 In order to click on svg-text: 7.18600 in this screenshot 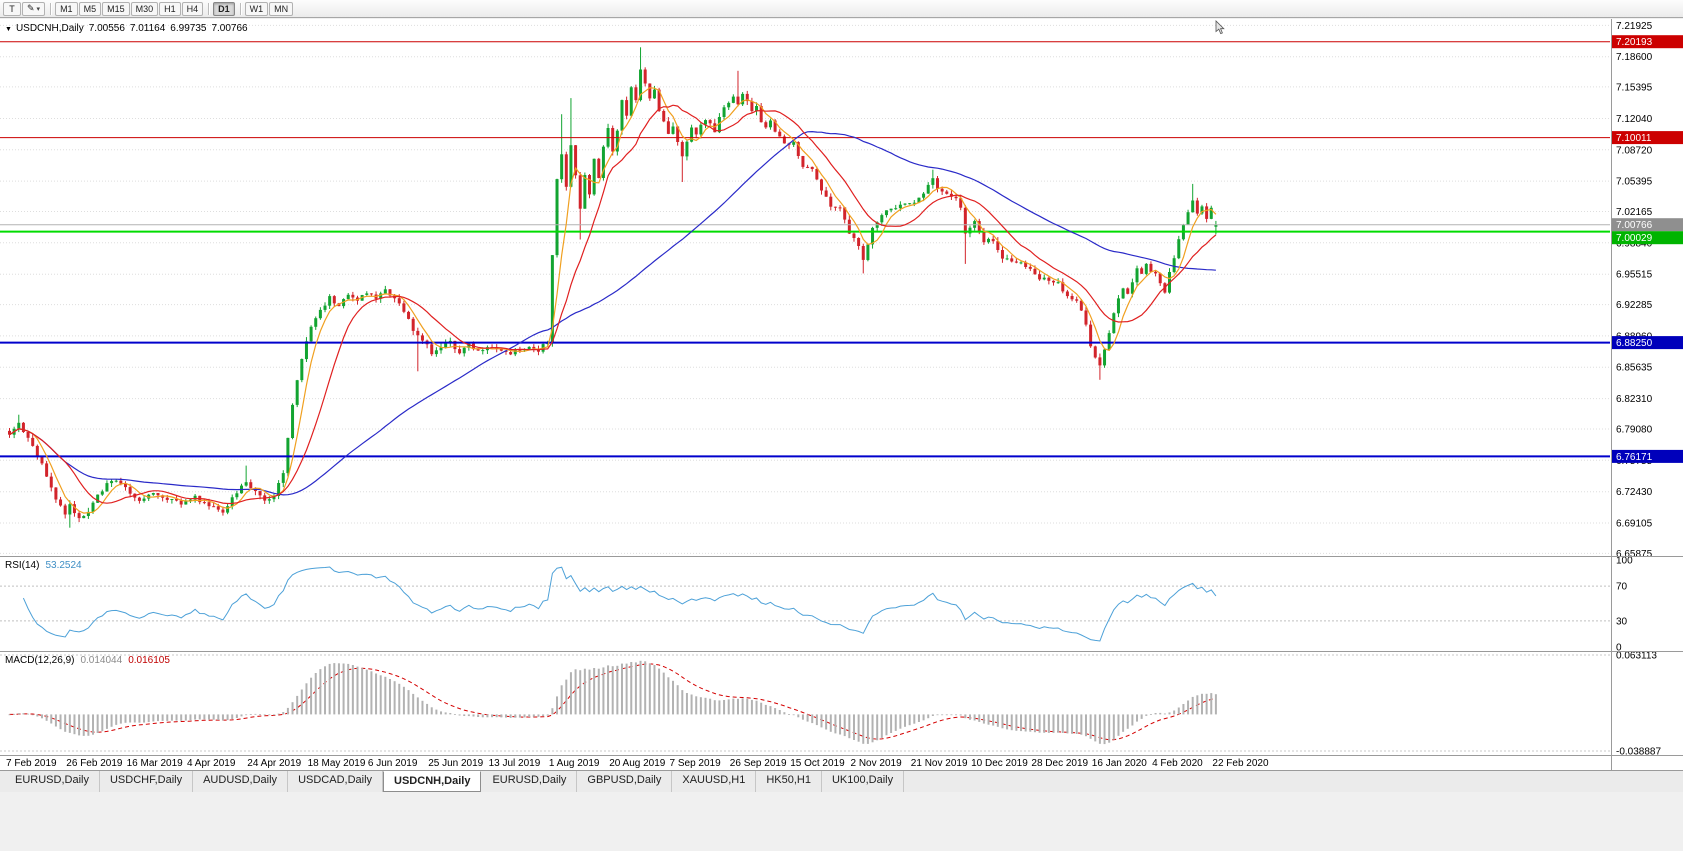, I will do `click(1634, 57)`.